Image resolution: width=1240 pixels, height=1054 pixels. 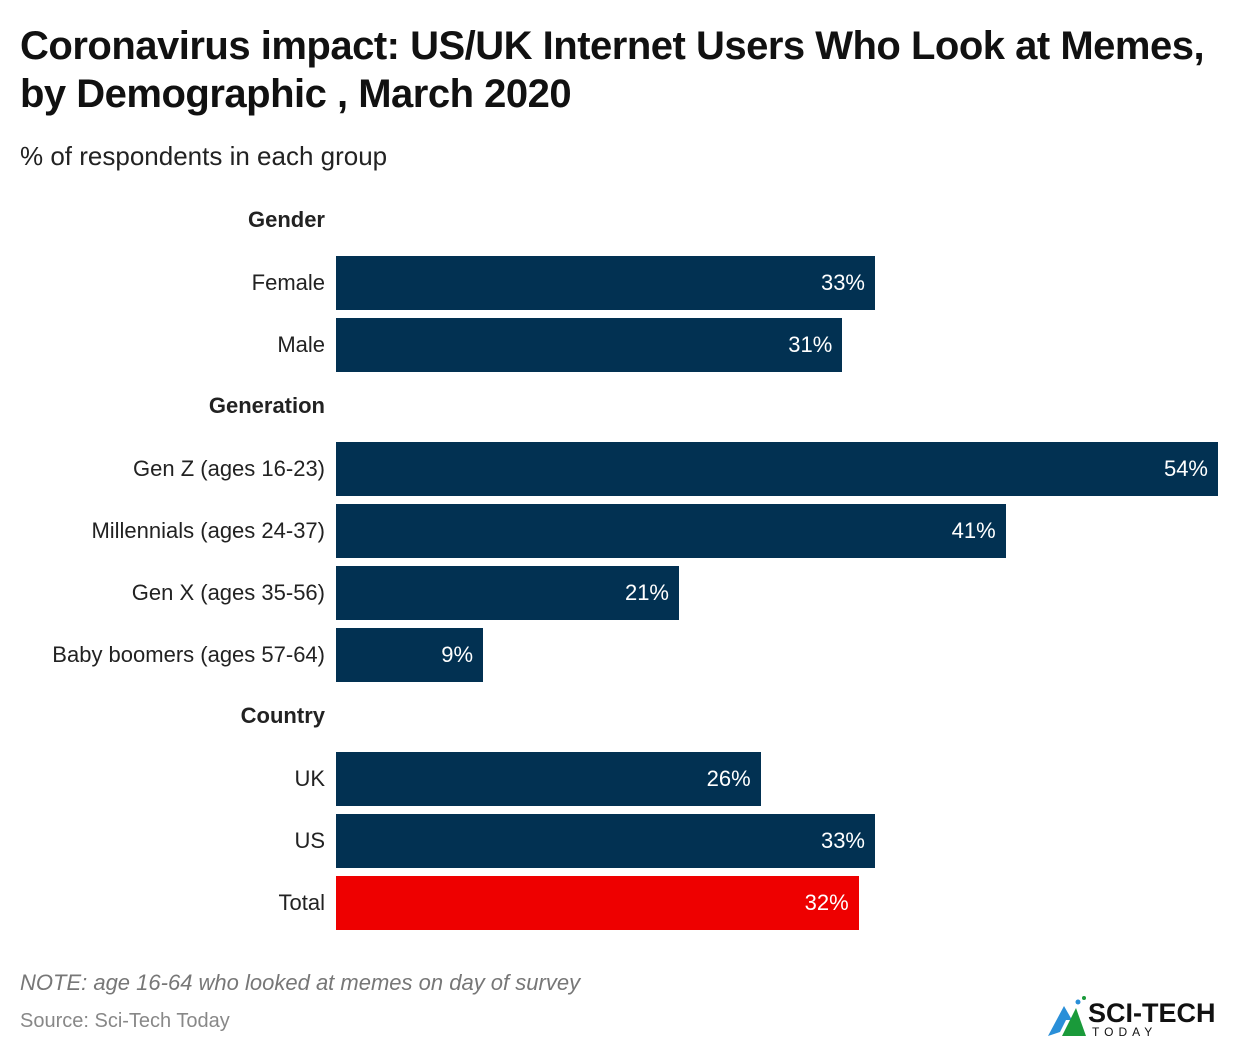 What do you see at coordinates (810, 344) in the screenshot?
I see `data-label: 31%` at bounding box center [810, 344].